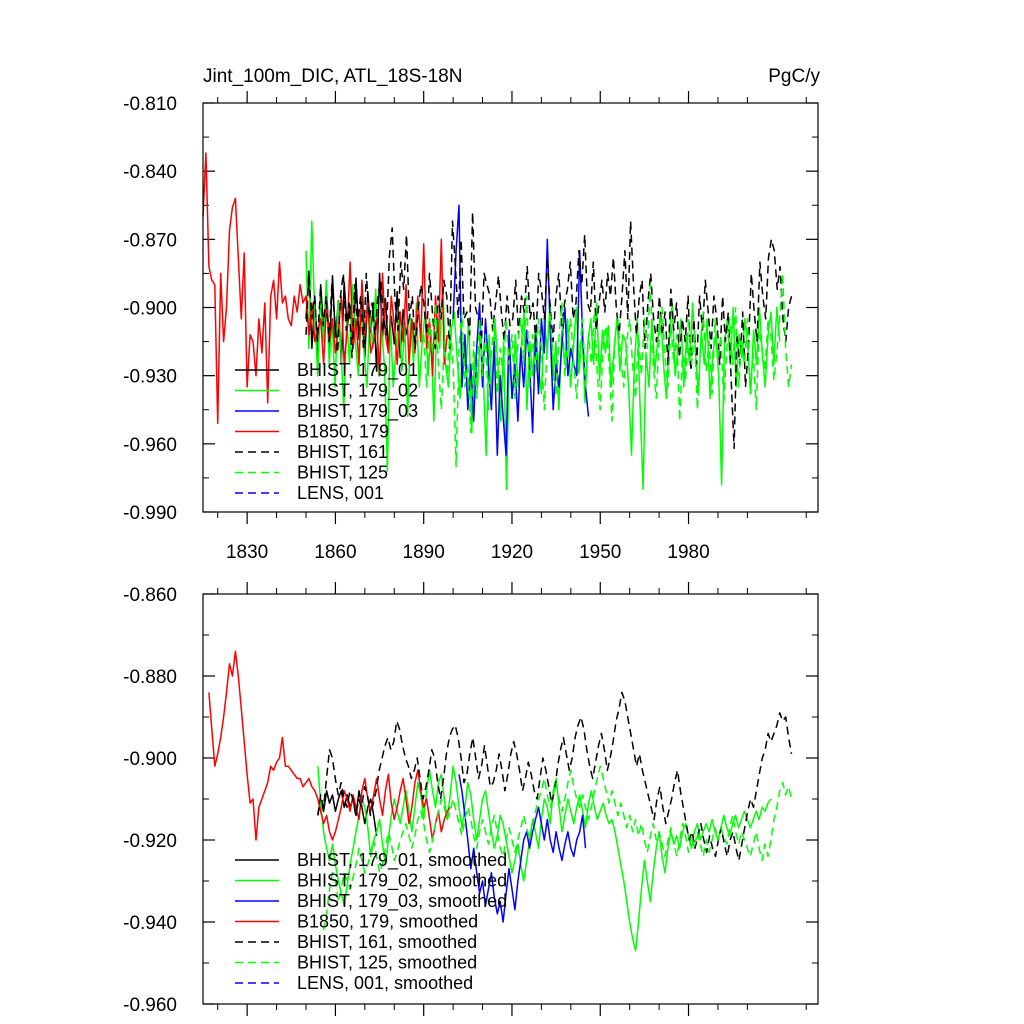 This screenshot has height=1024, width=1024. What do you see at coordinates (402, 860) in the screenshot?
I see `legend-label: BHIST, 179_01, smoothed` at bounding box center [402, 860].